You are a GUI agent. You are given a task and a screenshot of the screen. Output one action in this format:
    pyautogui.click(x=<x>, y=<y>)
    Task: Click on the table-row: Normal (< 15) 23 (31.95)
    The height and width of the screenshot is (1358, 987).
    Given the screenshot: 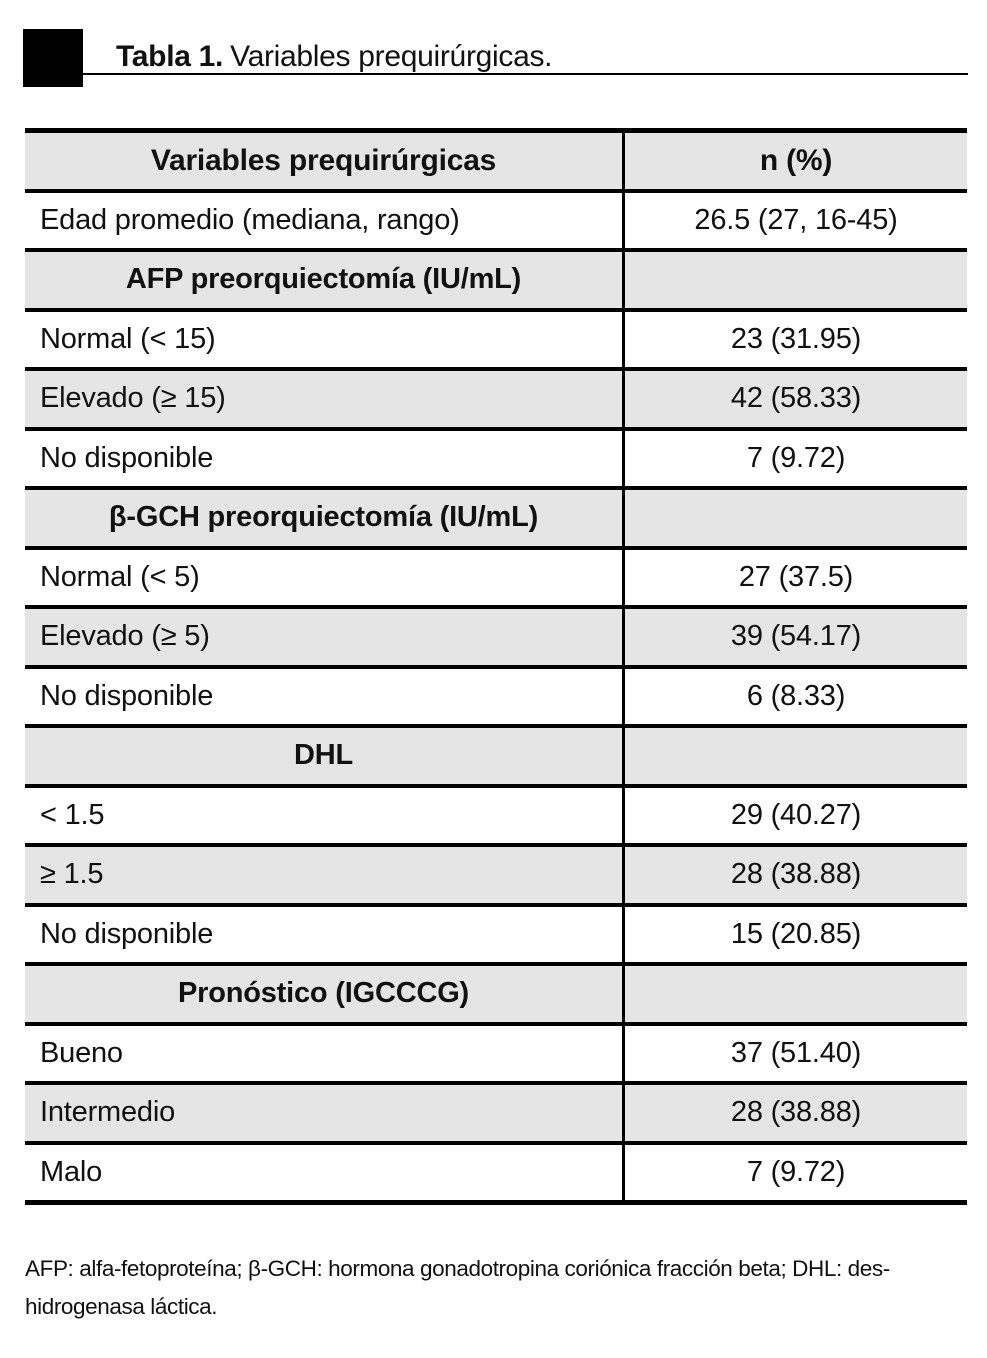 What is the action you would take?
    pyautogui.click(x=496, y=341)
    